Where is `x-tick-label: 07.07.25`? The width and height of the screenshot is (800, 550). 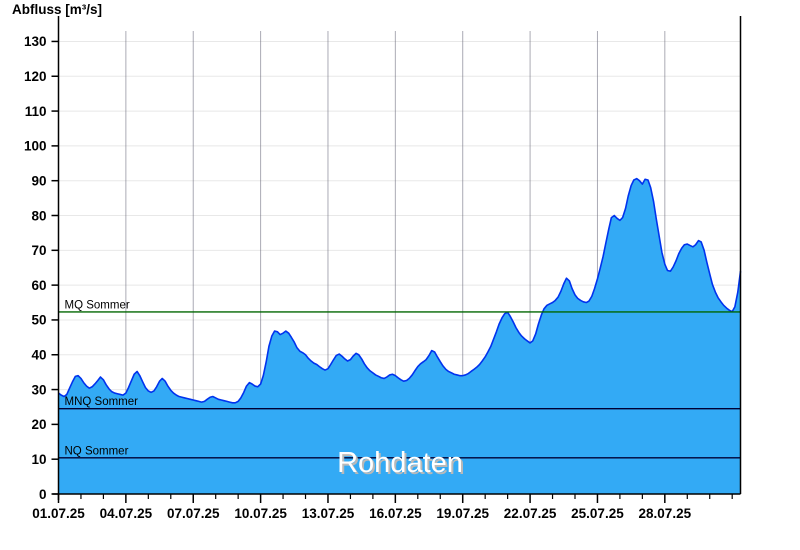
x-tick-label: 07.07.25 is located at coordinates (193, 513).